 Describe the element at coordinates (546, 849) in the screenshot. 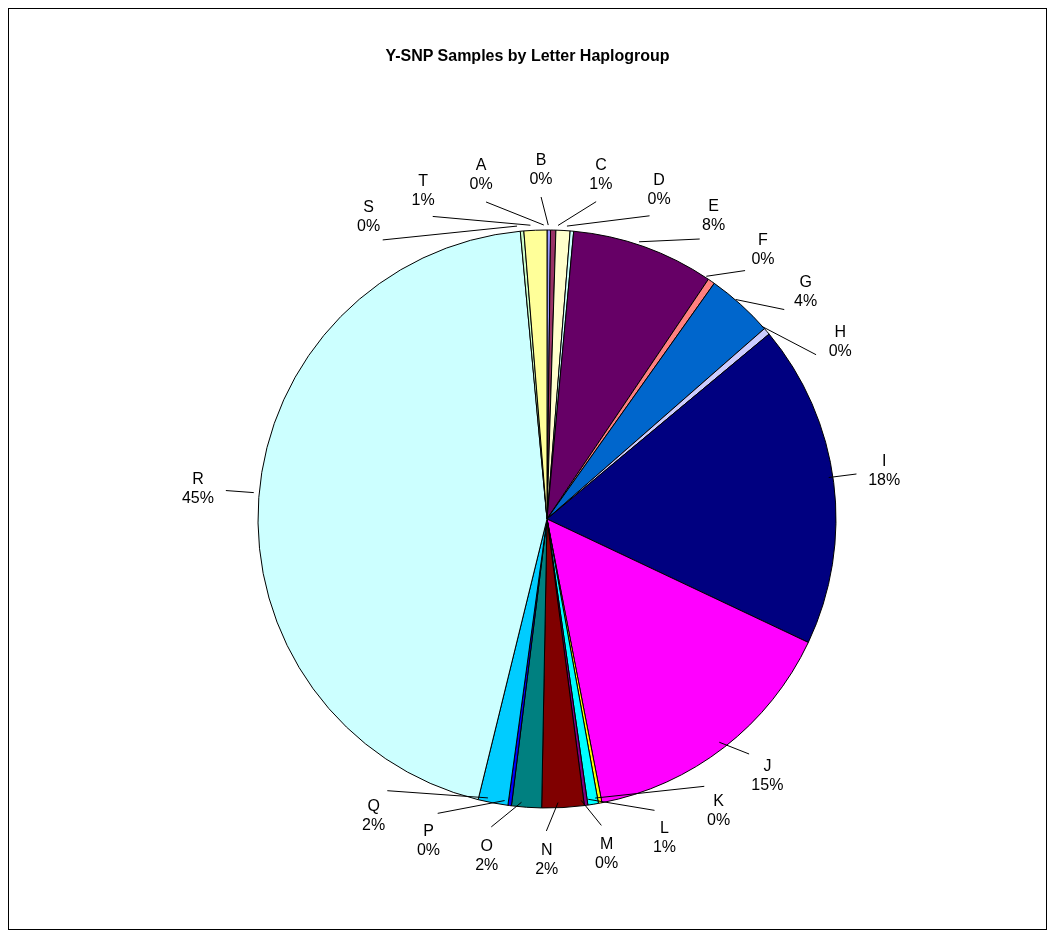

I see `slice-label: N` at that location.